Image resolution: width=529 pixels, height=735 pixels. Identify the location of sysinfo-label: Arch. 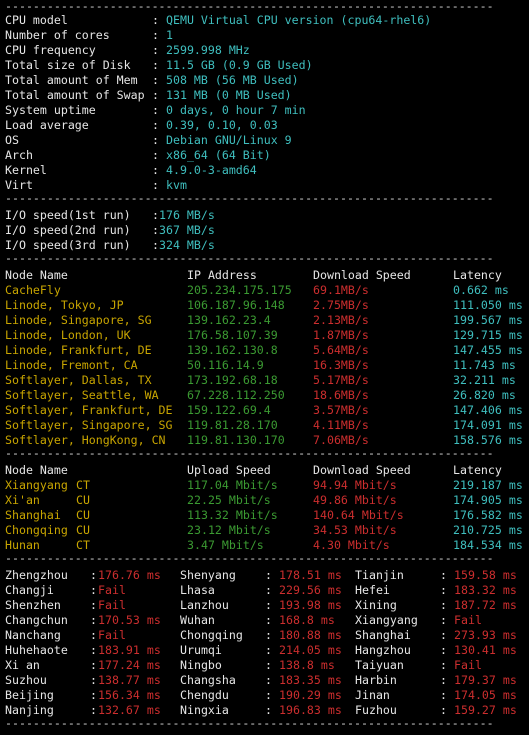
(19, 155).